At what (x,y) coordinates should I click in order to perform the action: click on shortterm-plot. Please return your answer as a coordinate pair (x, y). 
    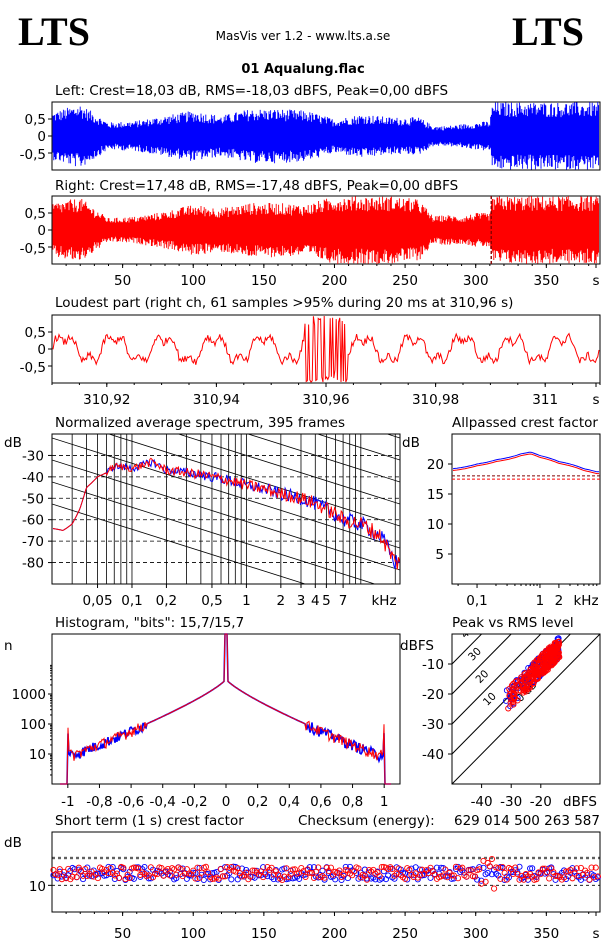
    Looking at the image, I should click on (324, 873).